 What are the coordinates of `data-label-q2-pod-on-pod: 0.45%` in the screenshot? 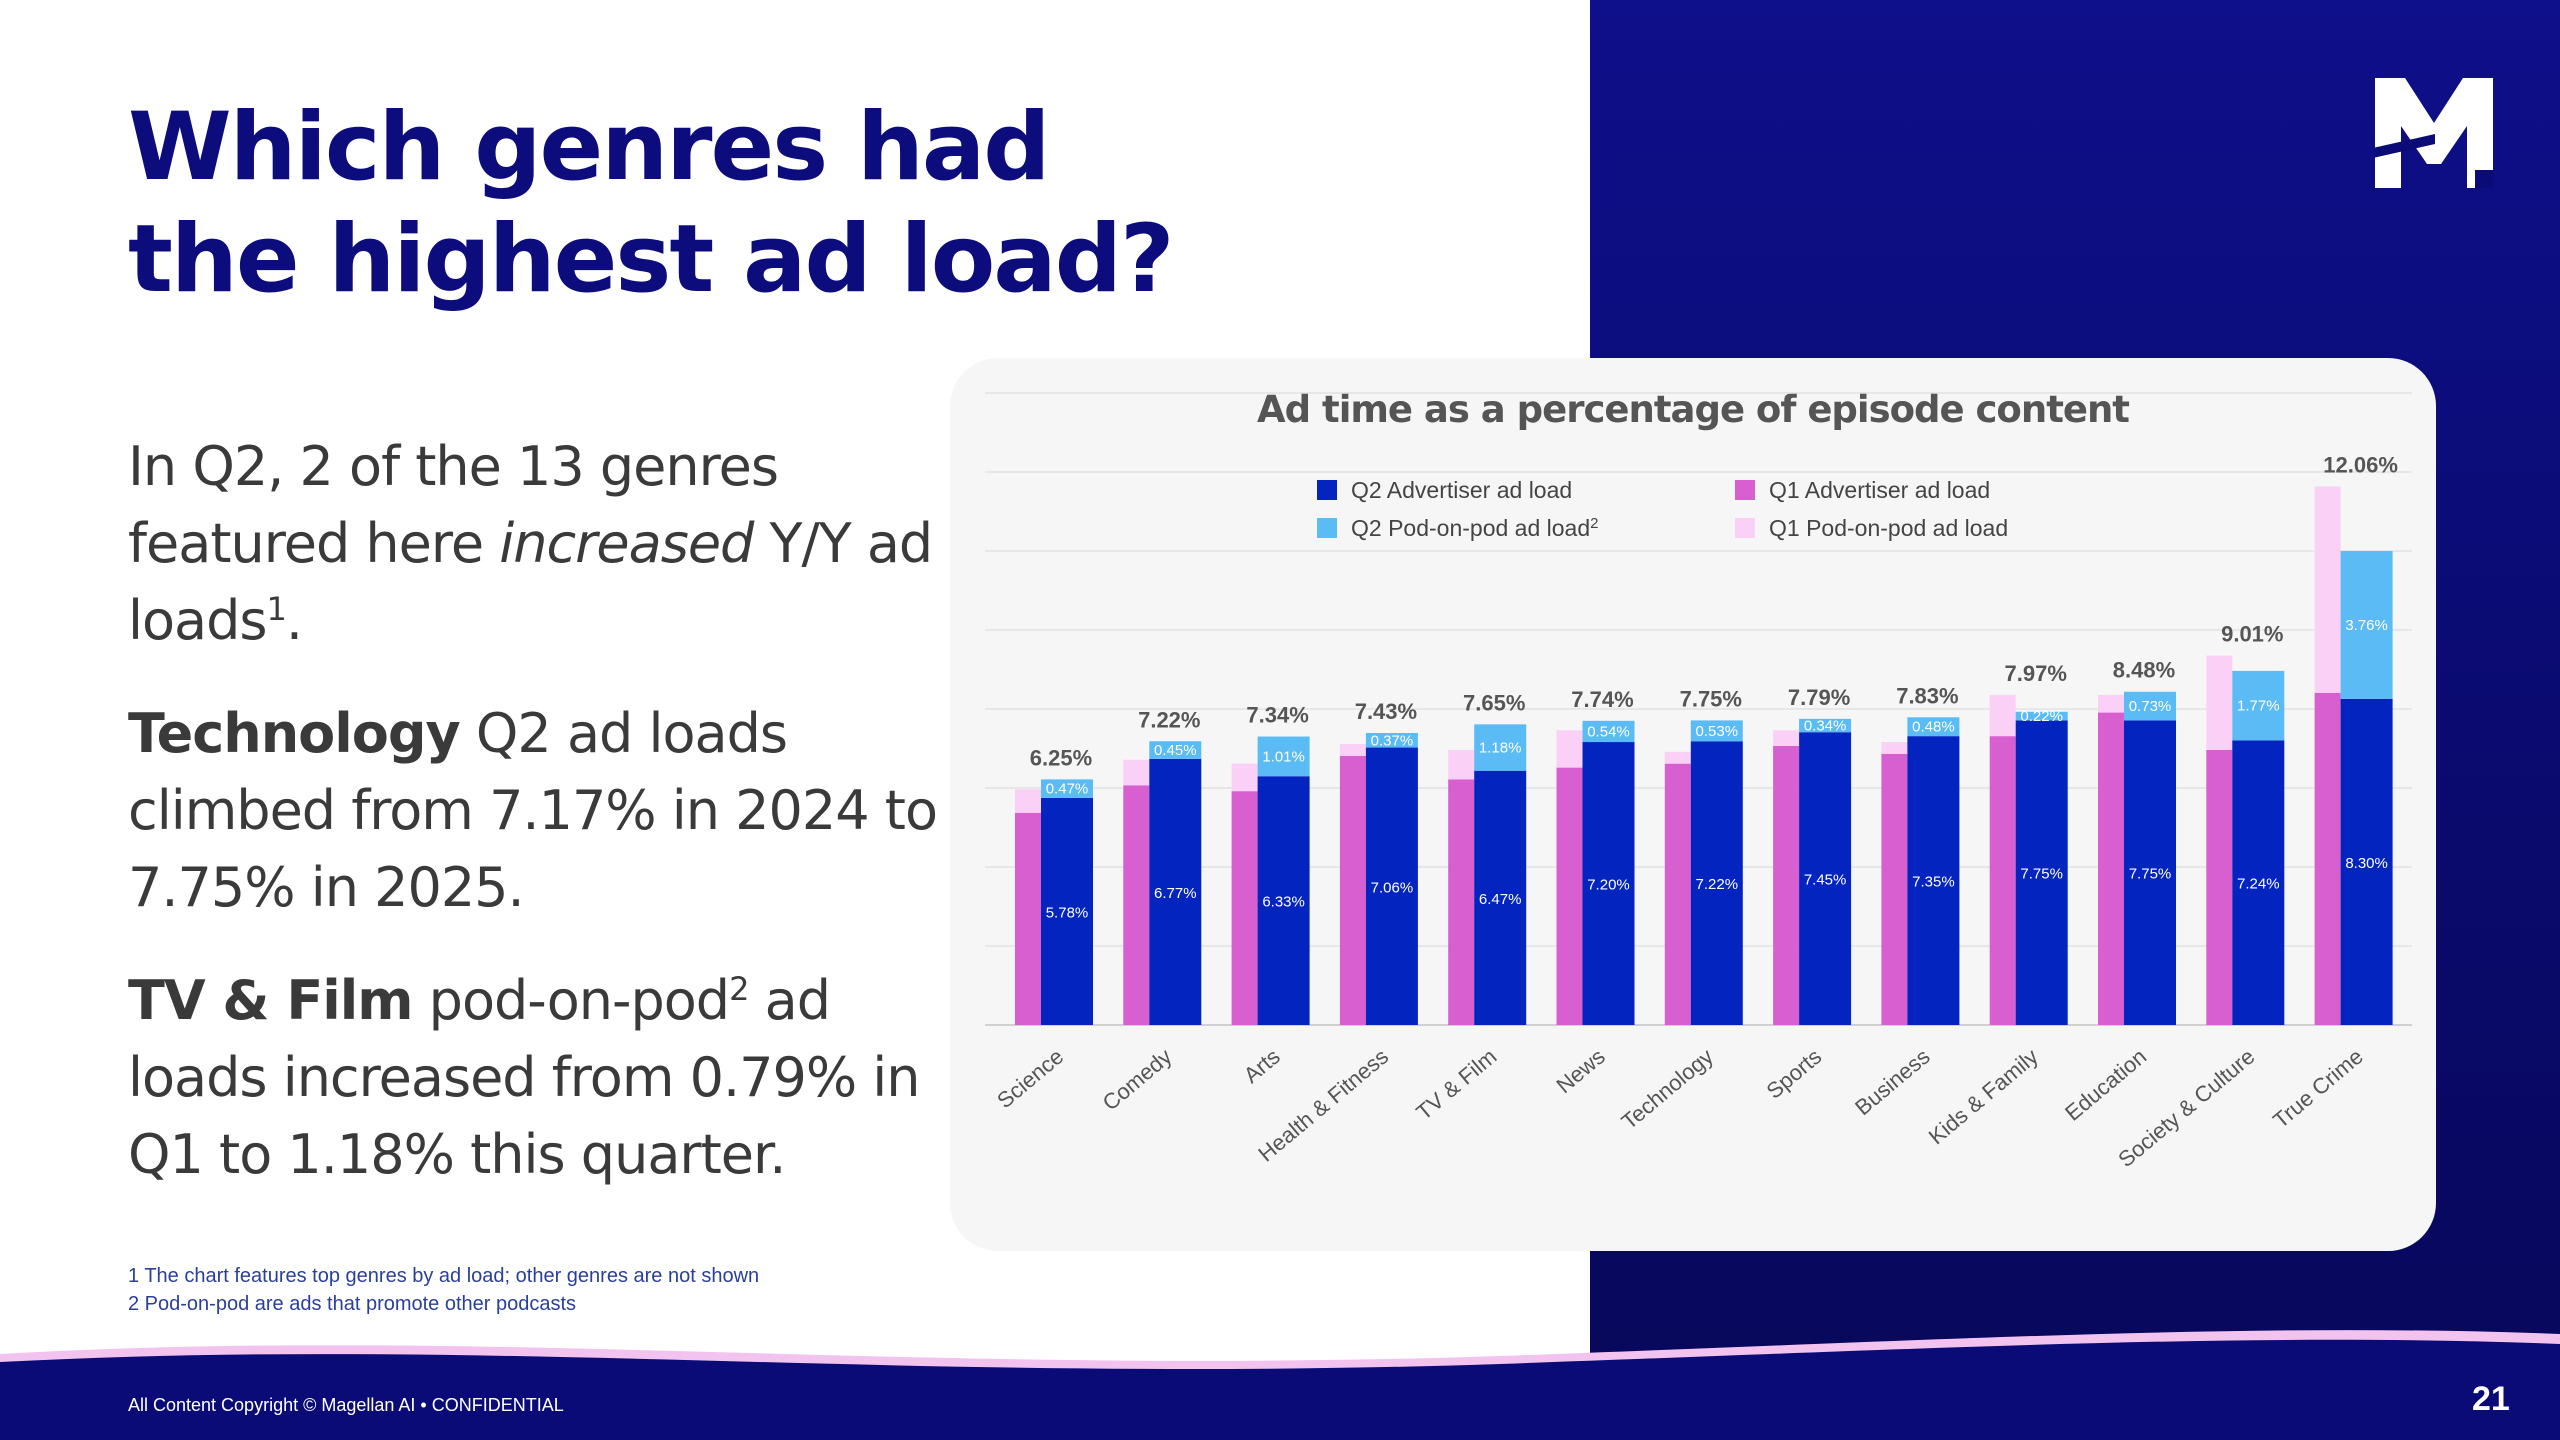 It's located at (1175, 750).